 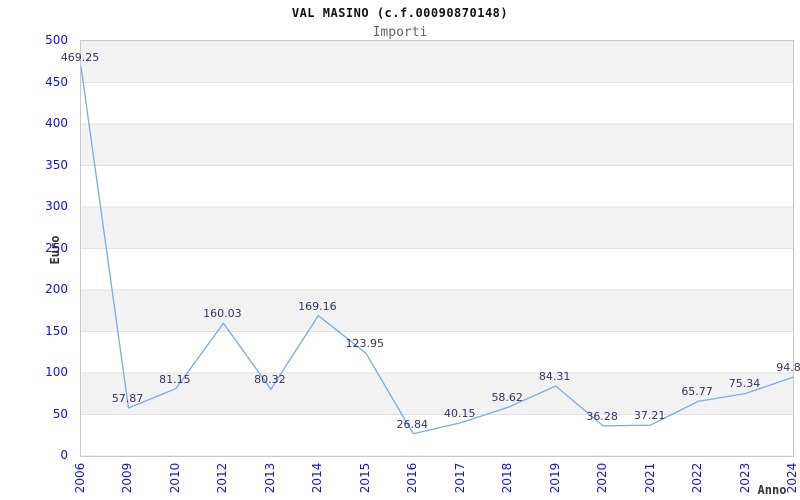 I want to click on x-tick-label: 2015, so click(x=364, y=478).